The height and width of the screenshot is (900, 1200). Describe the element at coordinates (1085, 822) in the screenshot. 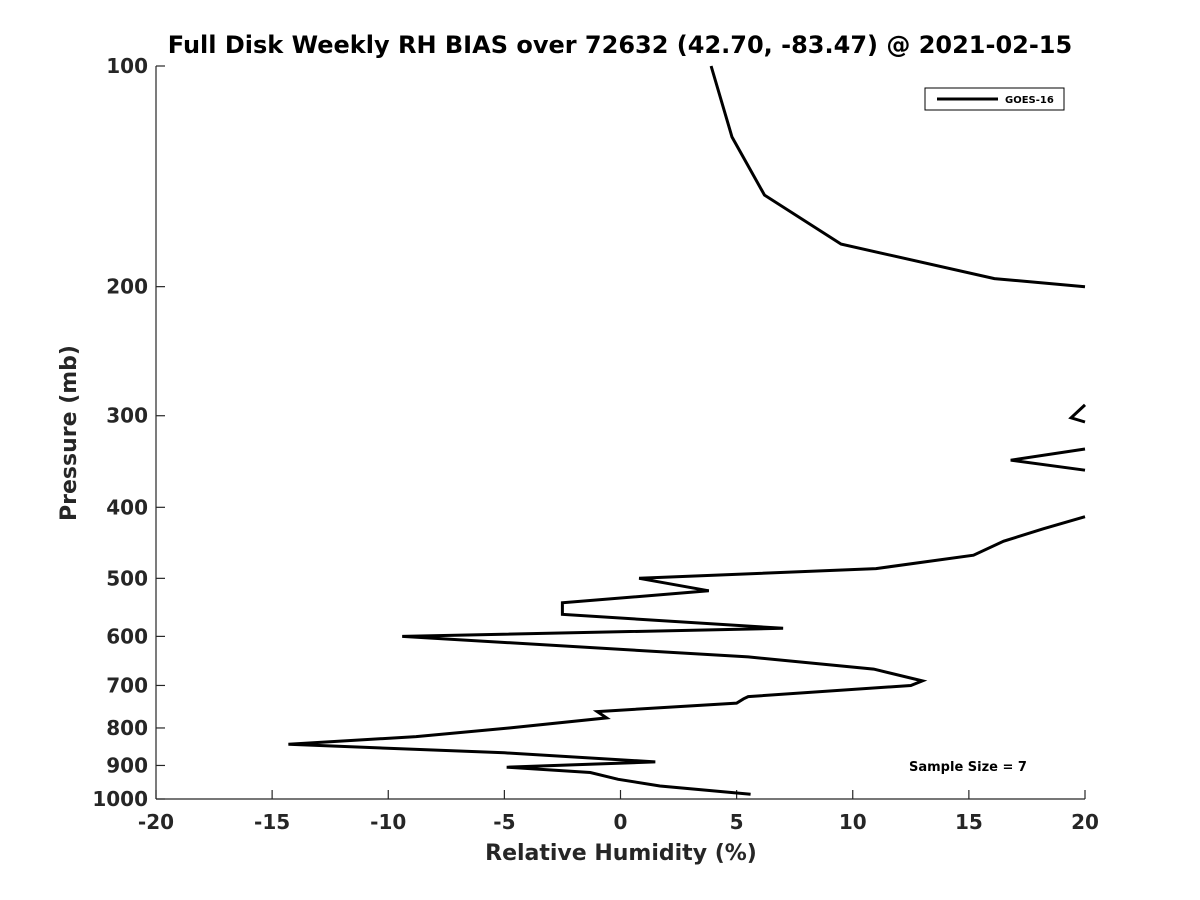

I see `x-tick-label: 20` at that location.